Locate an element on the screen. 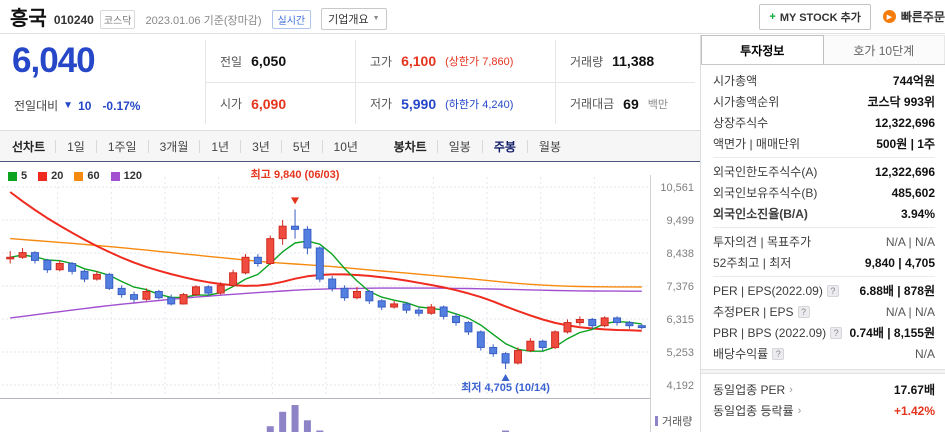 This screenshot has width=945, height=432. my-stock-add-button: + MY STOCK 추가 is located at coordinates (815, 16).